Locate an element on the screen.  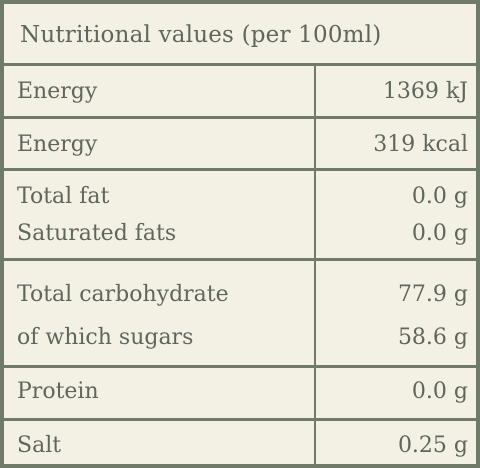
nutrient-value: 58.6 g is located at coordinates (432, 337).